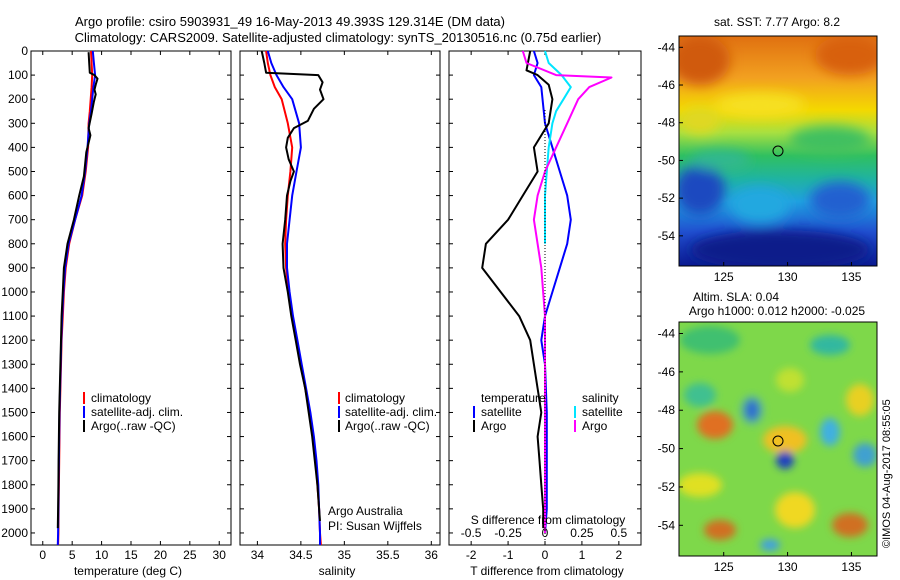 The image size is (900, 580). I want to click on legend-t-argo-label: Argo, so click(494, 426).